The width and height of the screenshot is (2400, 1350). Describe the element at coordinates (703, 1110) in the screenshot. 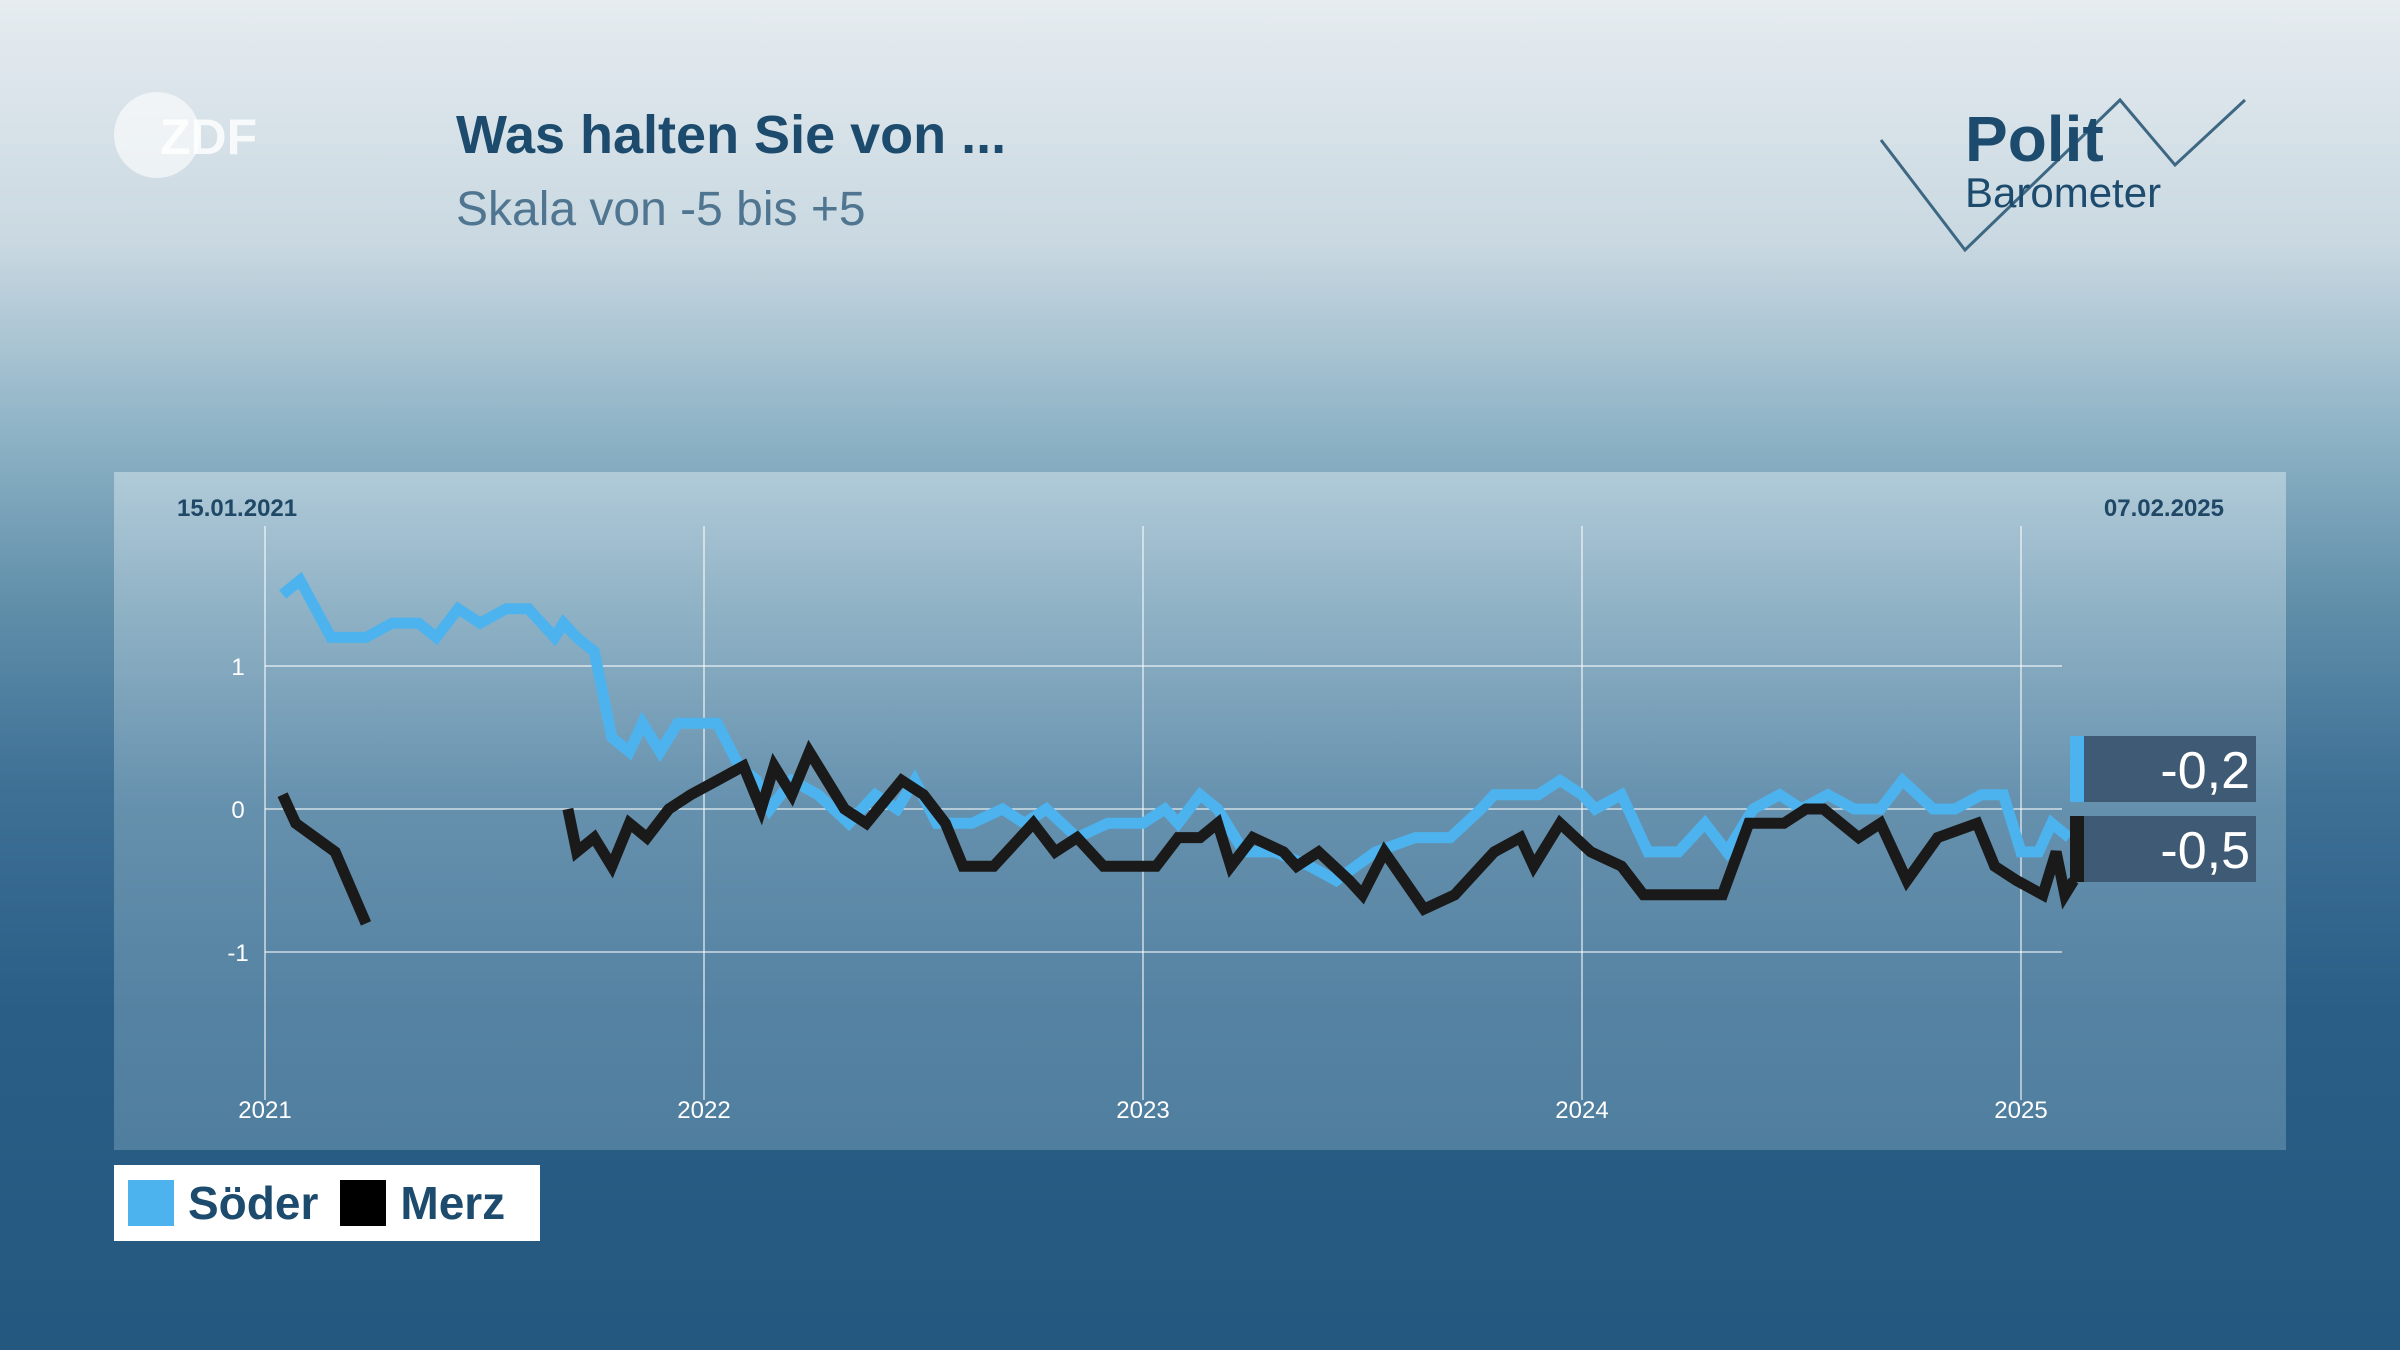

I see `x-tick-label-2022: 2022` at that location.